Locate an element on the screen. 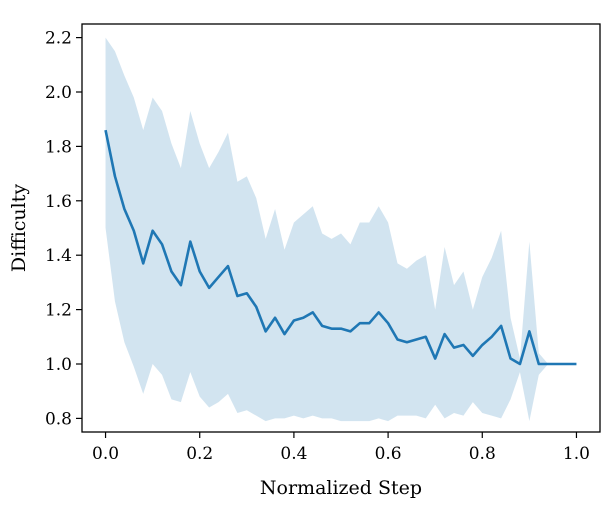  y-tick-label: 1.4 is located at coordinates (58, 256).